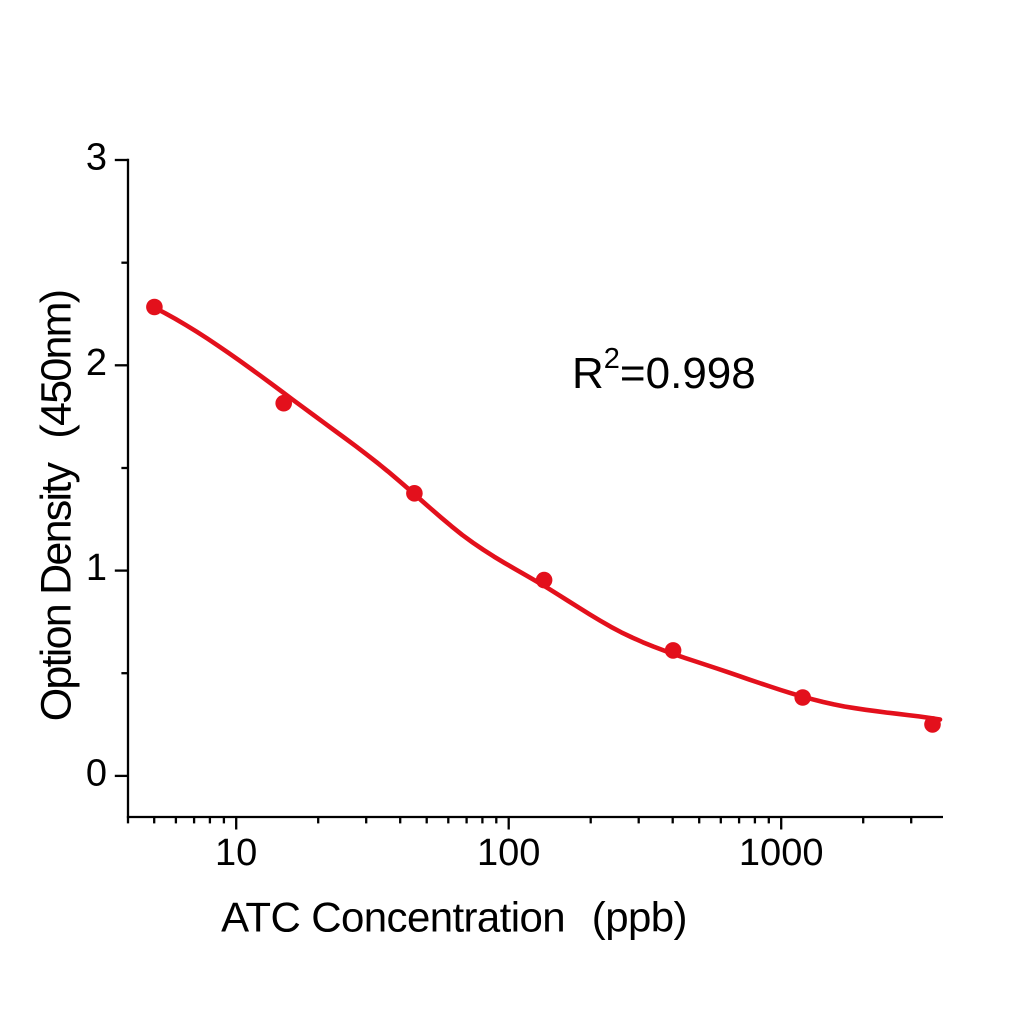 The height and width of the screenshot is (1024, 1024). Describe the element at coordinates (57, 506) in the screenshot. I see `svg-text: Option Density (450nm)` at that location.